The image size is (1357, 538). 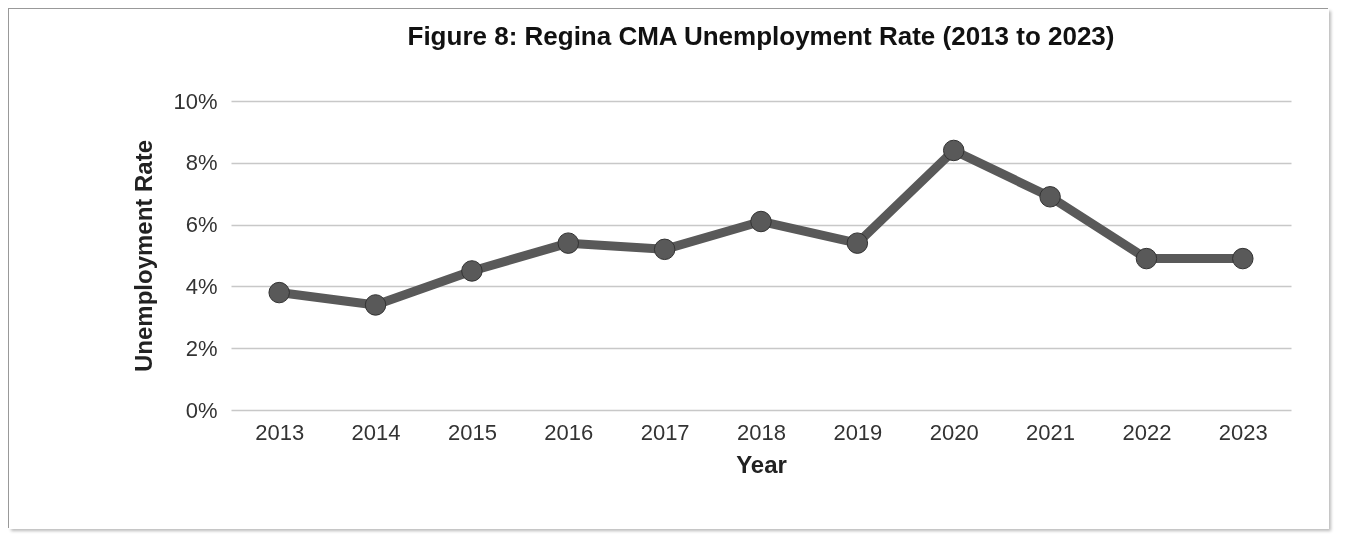 What do you see at coordinates (201, 410) in the screenshot?
I see `y-tick-label: 0%` at bounding box center [201, 410].